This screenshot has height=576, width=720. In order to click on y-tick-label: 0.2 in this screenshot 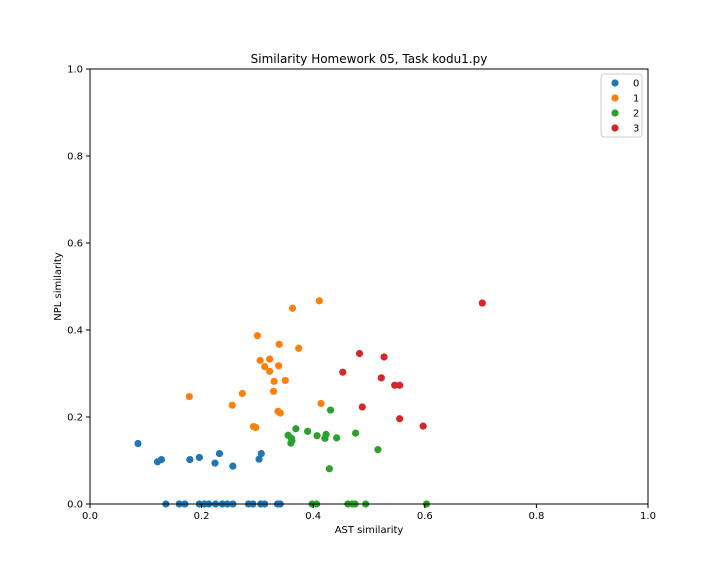, I will do `click(75, 418)`.